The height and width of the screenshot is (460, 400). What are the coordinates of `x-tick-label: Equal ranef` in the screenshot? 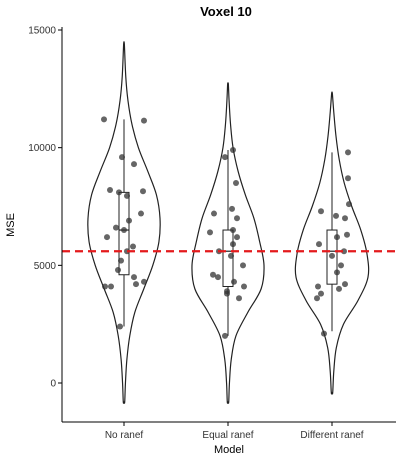 It's located at (227, 435).